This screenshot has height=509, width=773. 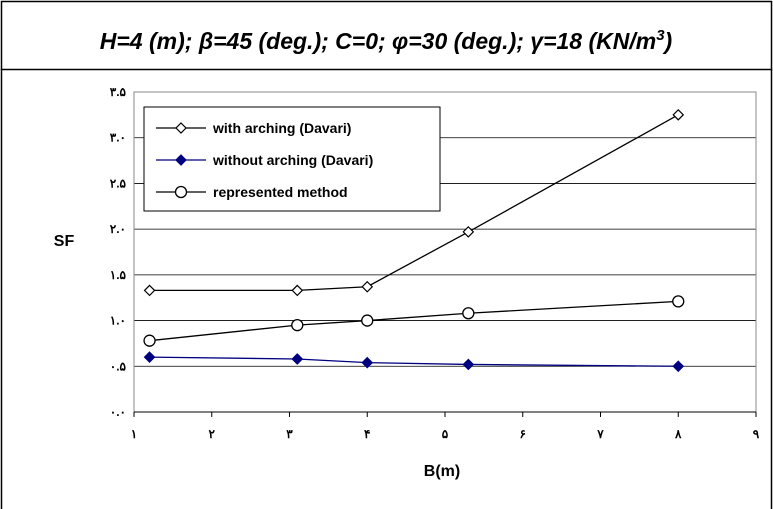 I want to click on y-tick-label: ١.۵, so click(x=118, y=275).